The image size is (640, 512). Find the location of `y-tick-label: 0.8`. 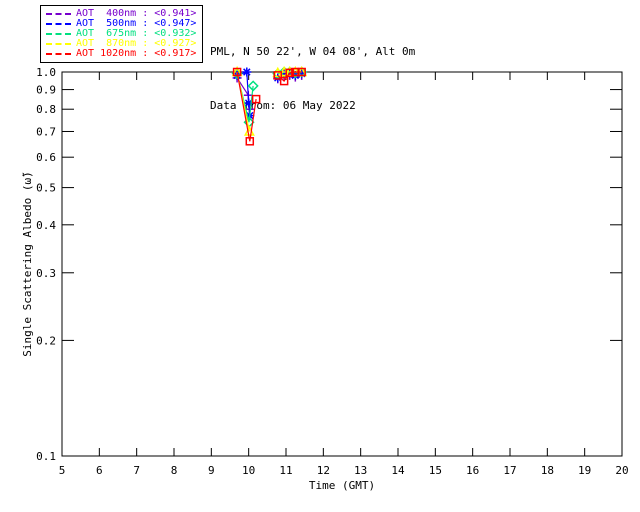

y-tick-label: 0.8 is located at coordinates (46, 109).